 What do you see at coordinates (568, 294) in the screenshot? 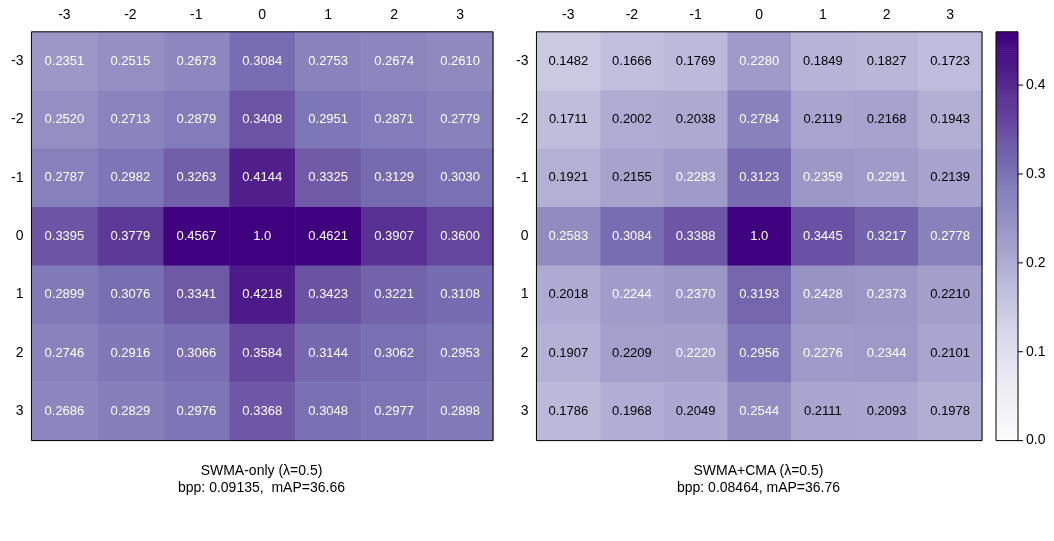
I see `data-label: 0.2018` at bounding box center [568, 294].